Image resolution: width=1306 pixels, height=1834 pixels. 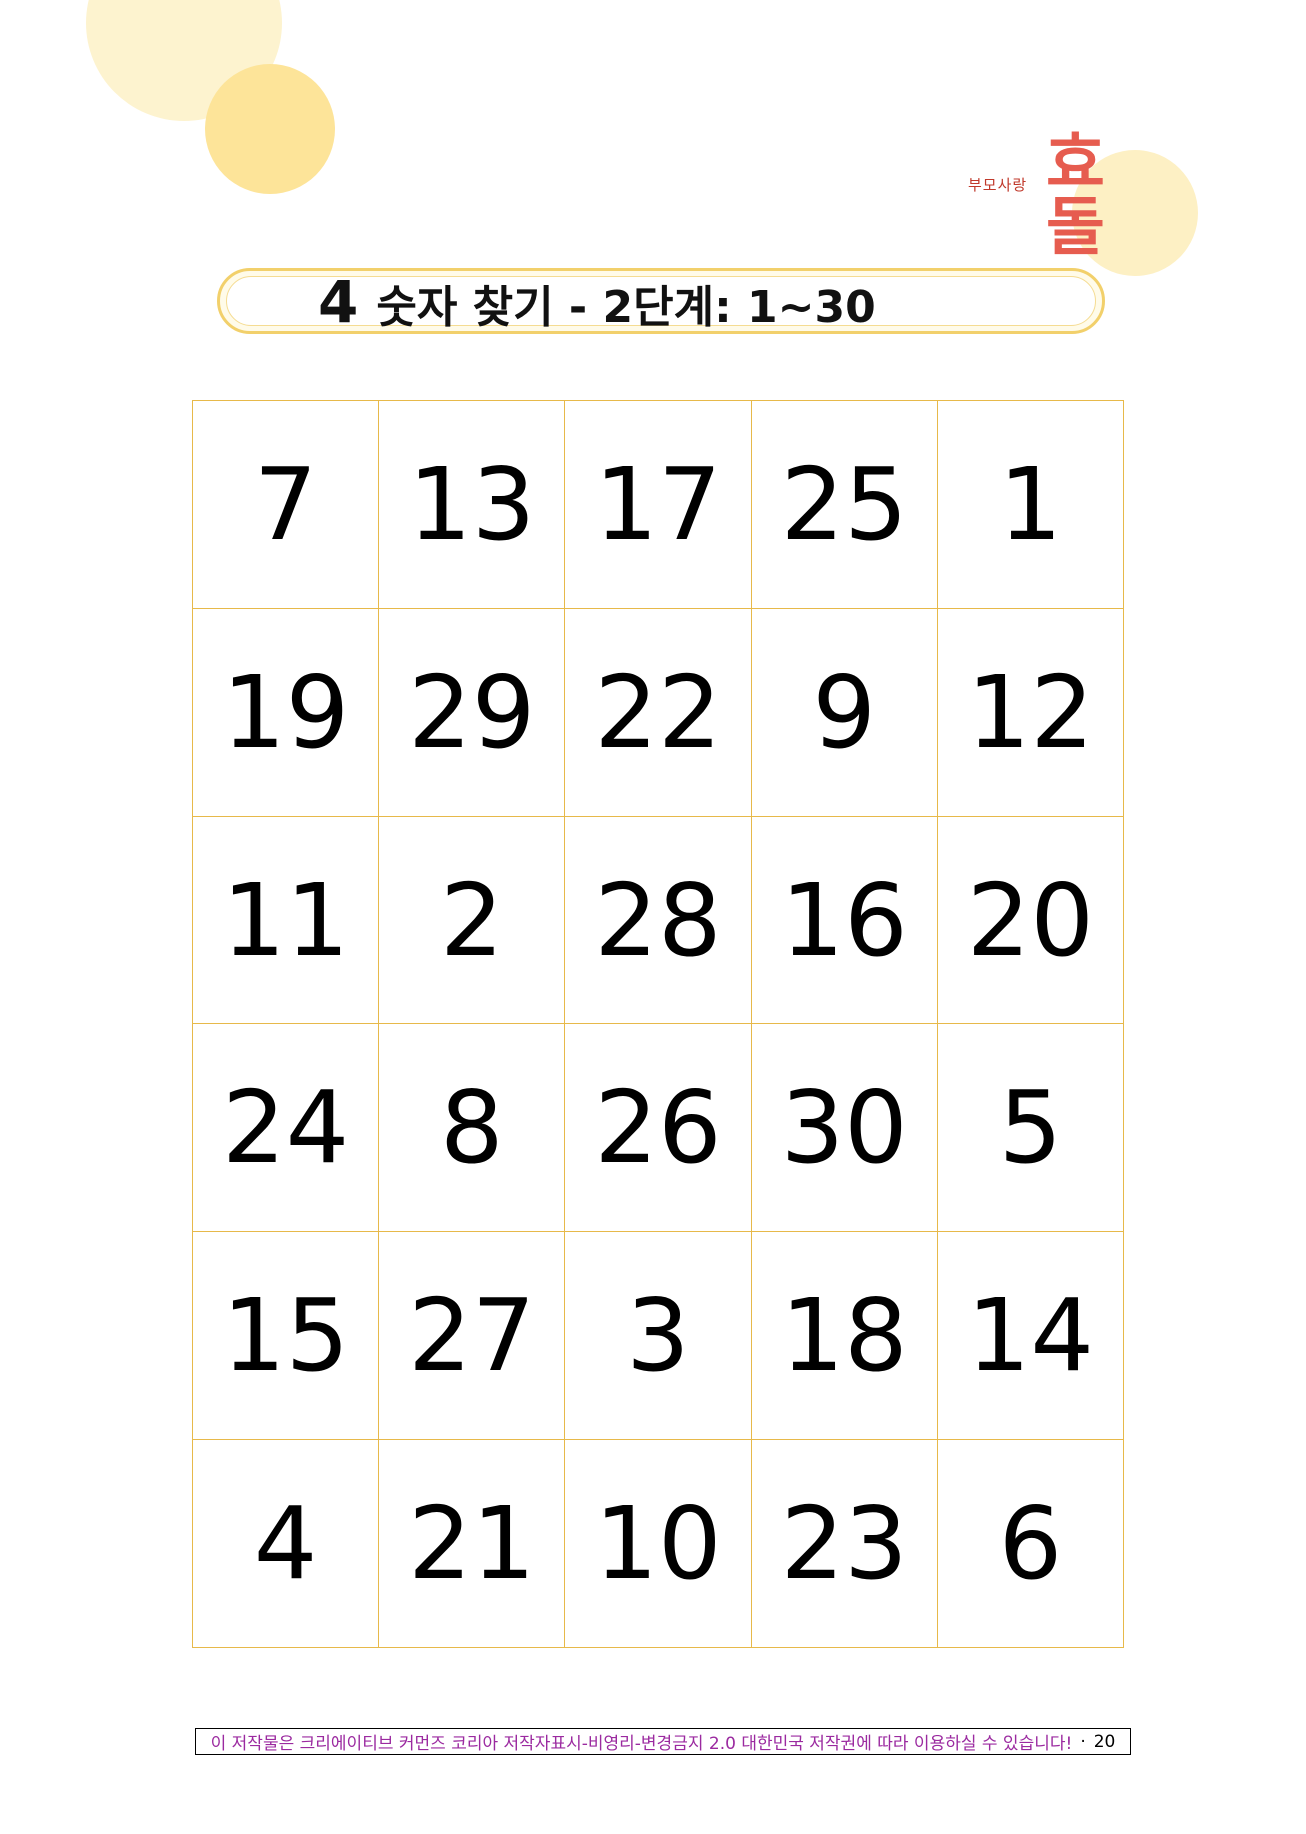 What do you see at coordinates (472, 920) in the screenshot?
I see `grid-cell: 2` at bounding box center [472, 920].